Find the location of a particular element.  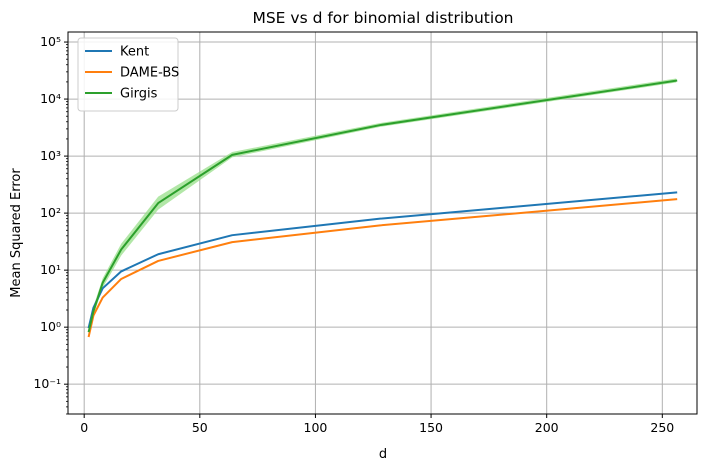

y-tick-label: 10² is located at coordinates (50, 212).